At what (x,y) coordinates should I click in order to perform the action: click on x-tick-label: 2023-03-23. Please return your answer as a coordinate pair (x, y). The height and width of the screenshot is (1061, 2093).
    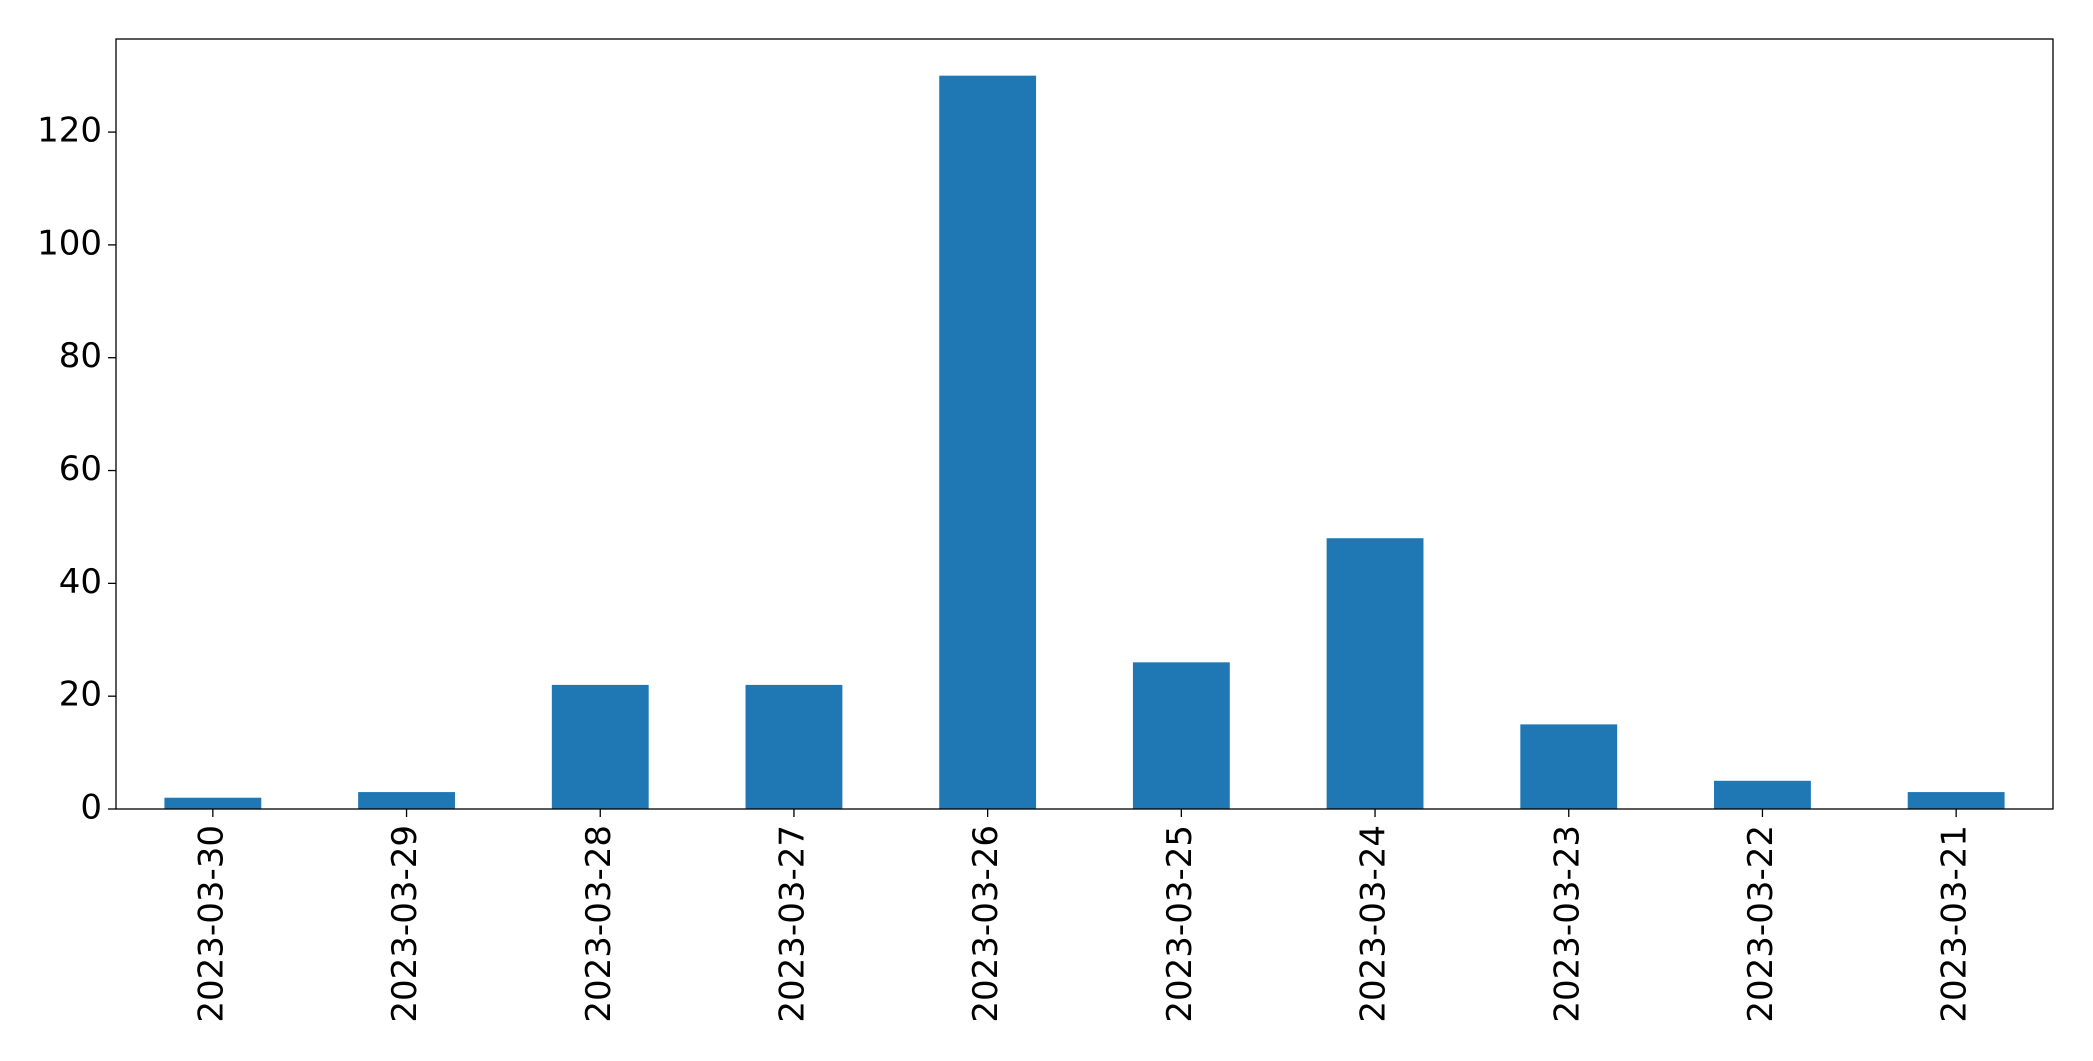
    Looking at the image, I should click on (1567, 924).